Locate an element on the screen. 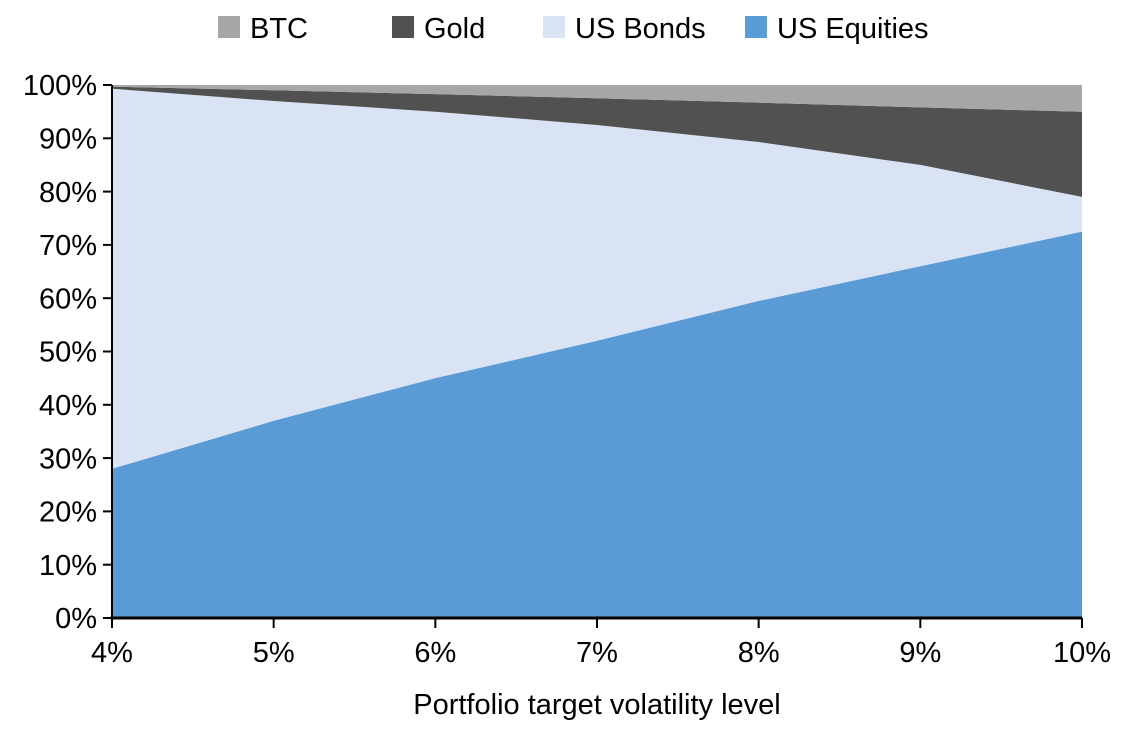  y-tick-label: 30% is located at coordinates (68, 459).